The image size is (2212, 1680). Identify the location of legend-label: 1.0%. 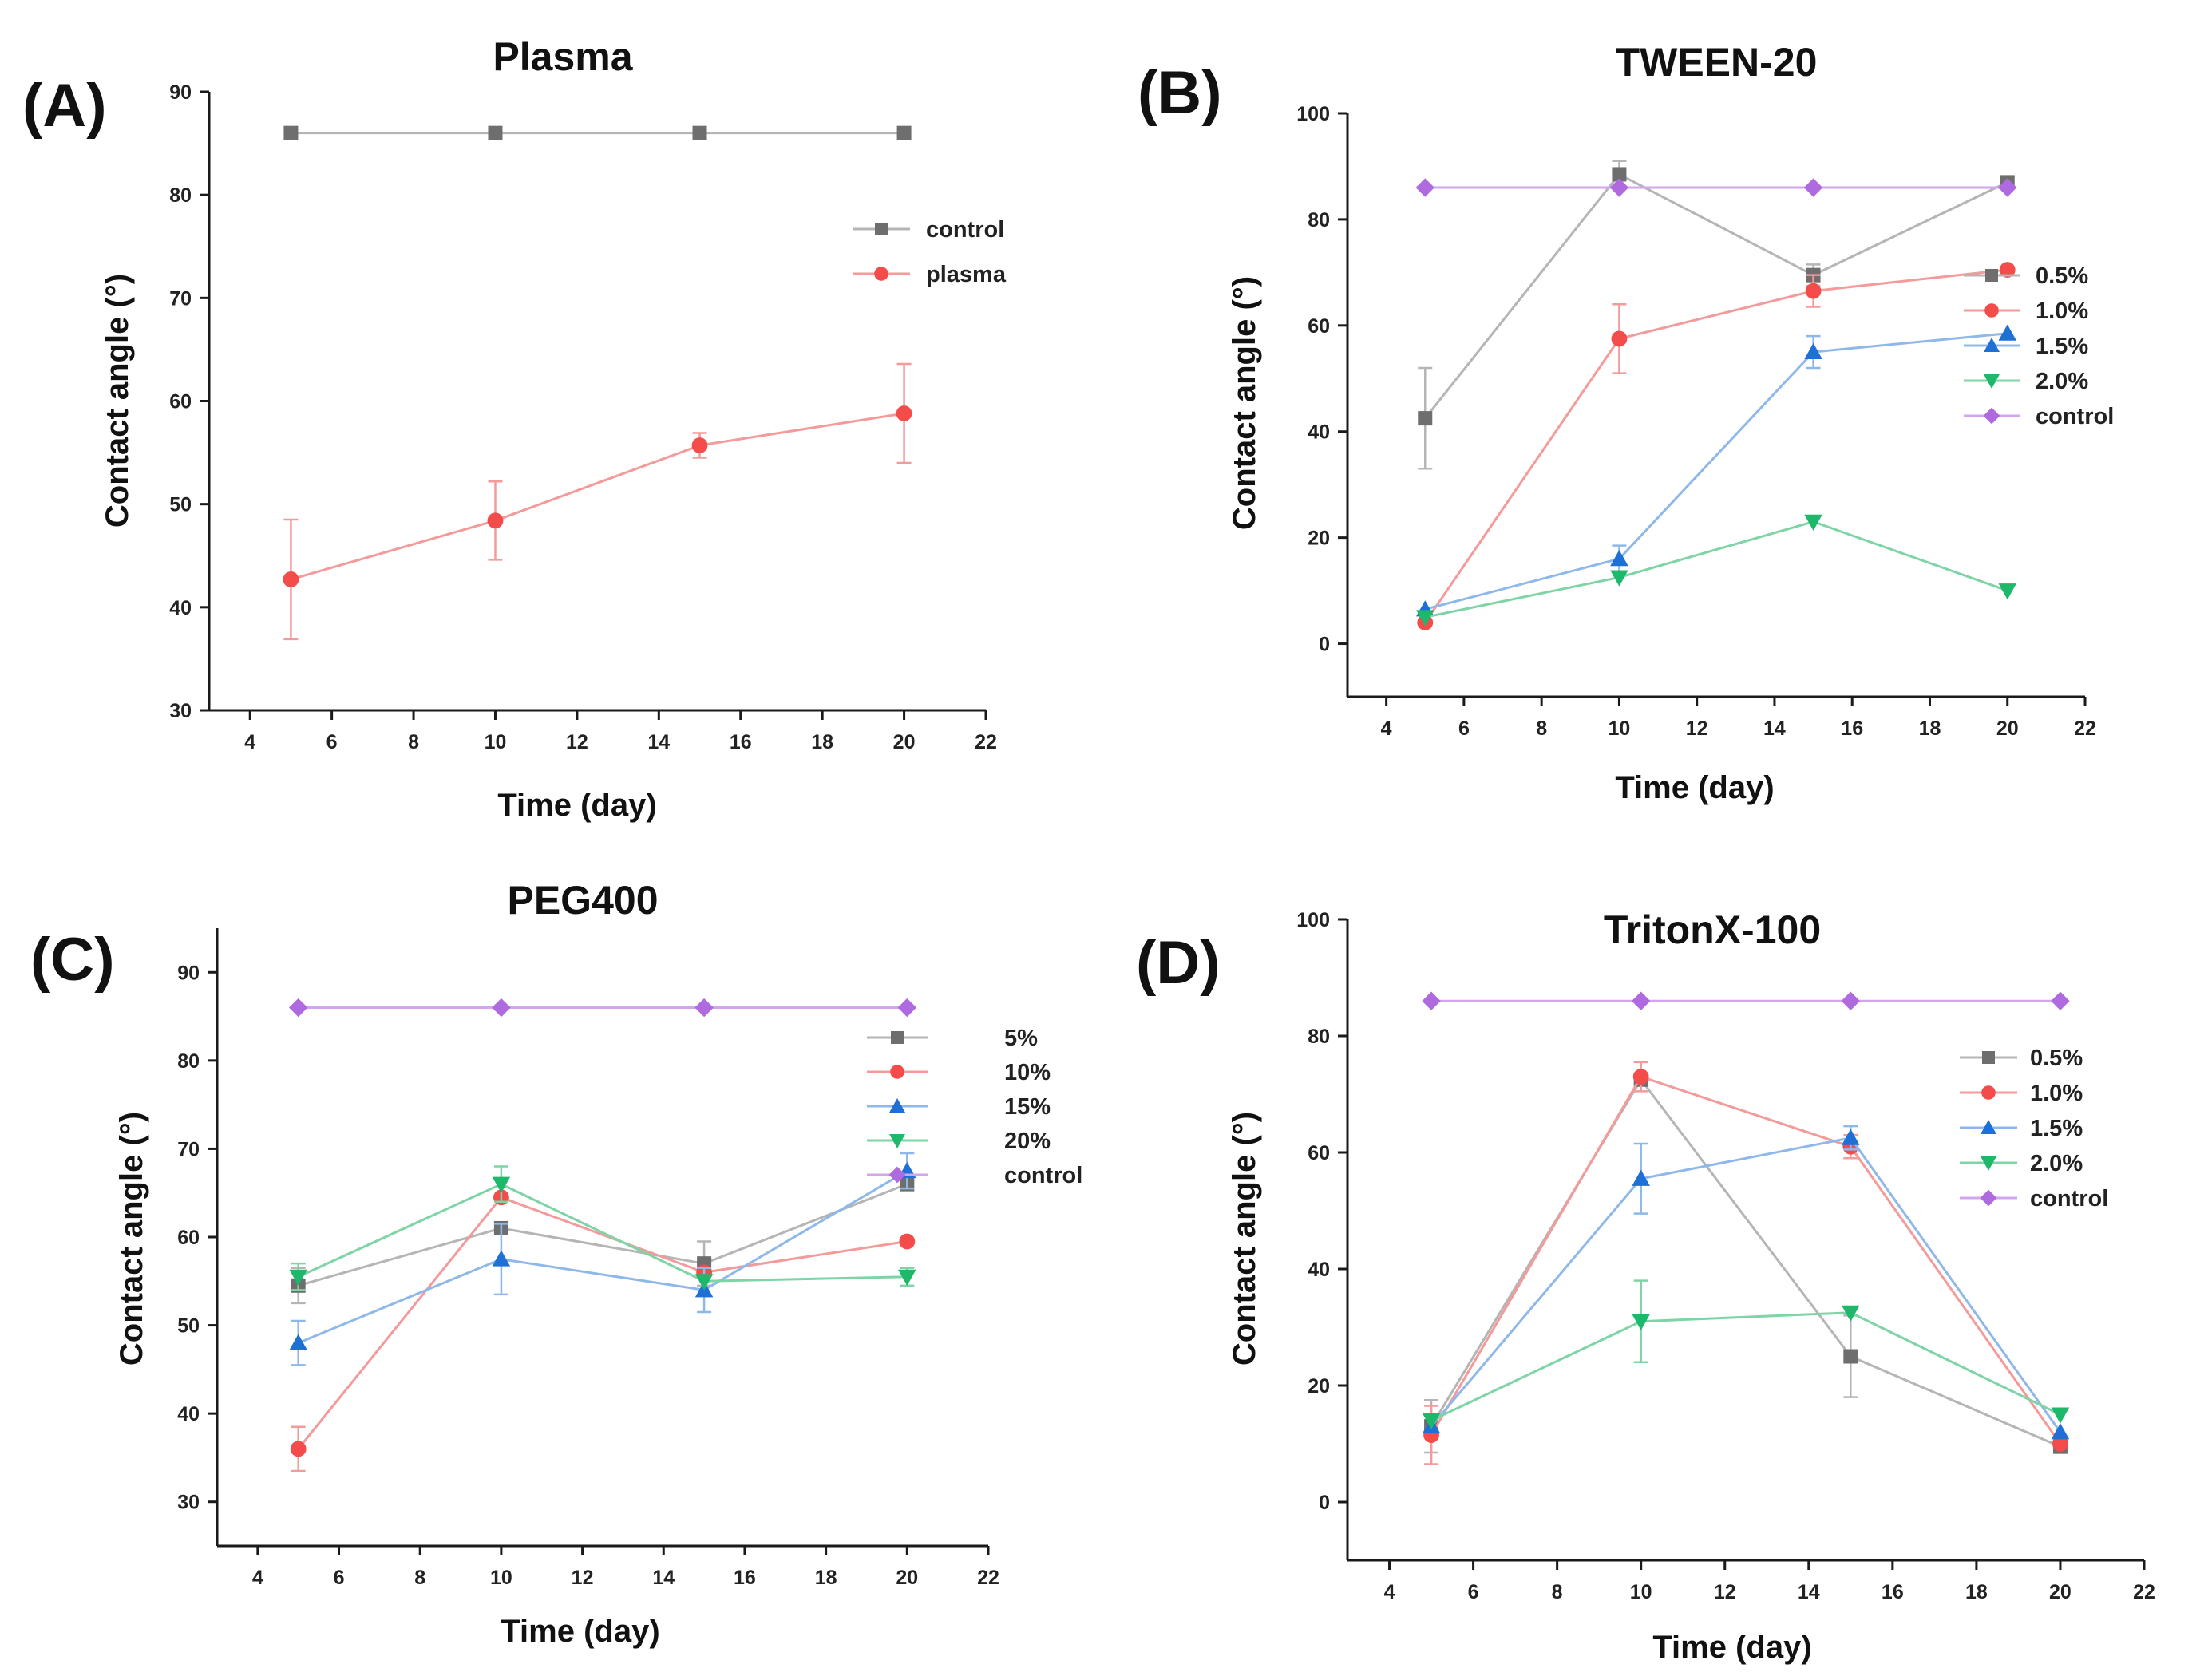
(2056, 1093).